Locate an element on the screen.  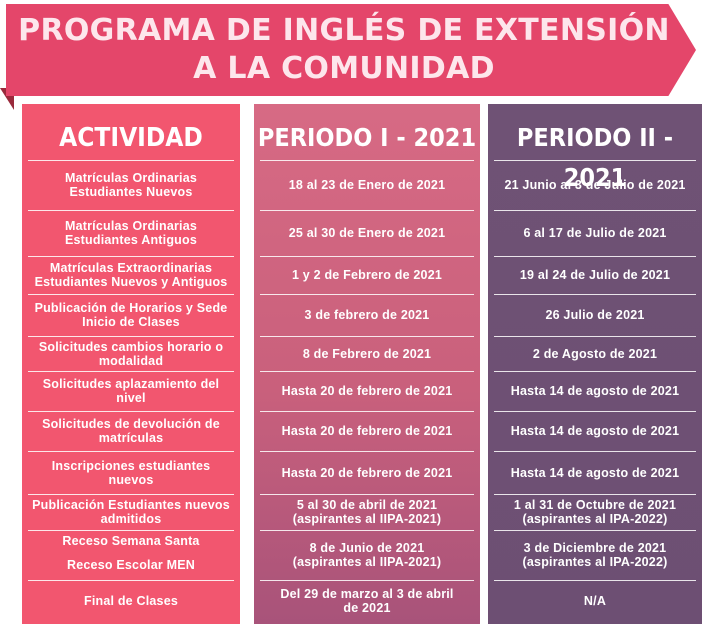
actividad-cell-line: Inscripciones estudiantes is located at coordinates (131, 466).